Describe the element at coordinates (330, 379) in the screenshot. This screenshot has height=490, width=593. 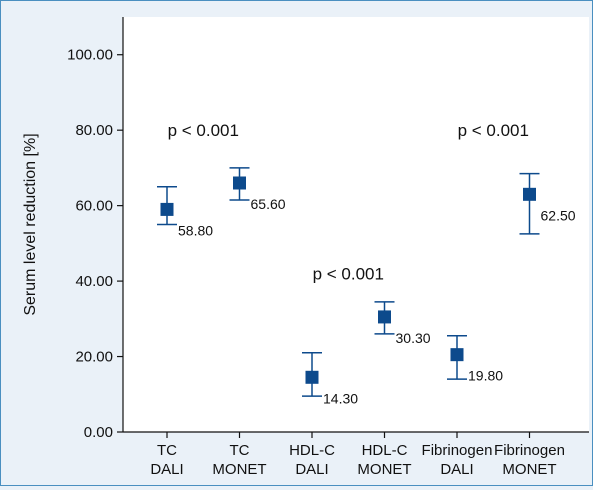
I see `data-point-group: 14.30` at that location.